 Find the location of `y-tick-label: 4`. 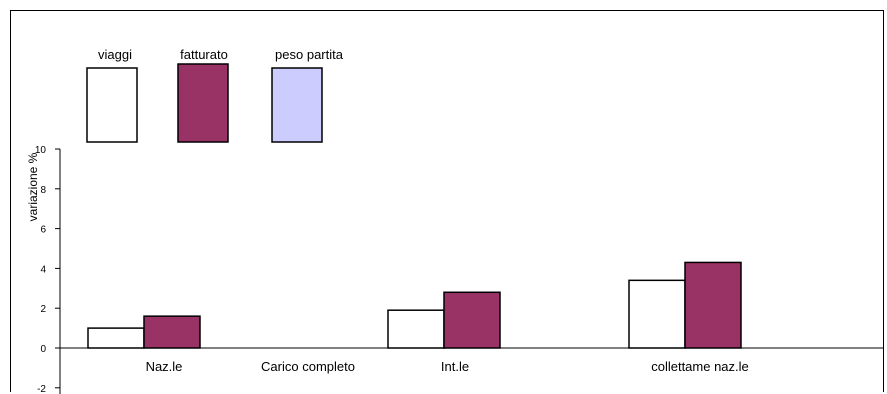

y-tick-label: 4 is located at coordinates (43, 269).